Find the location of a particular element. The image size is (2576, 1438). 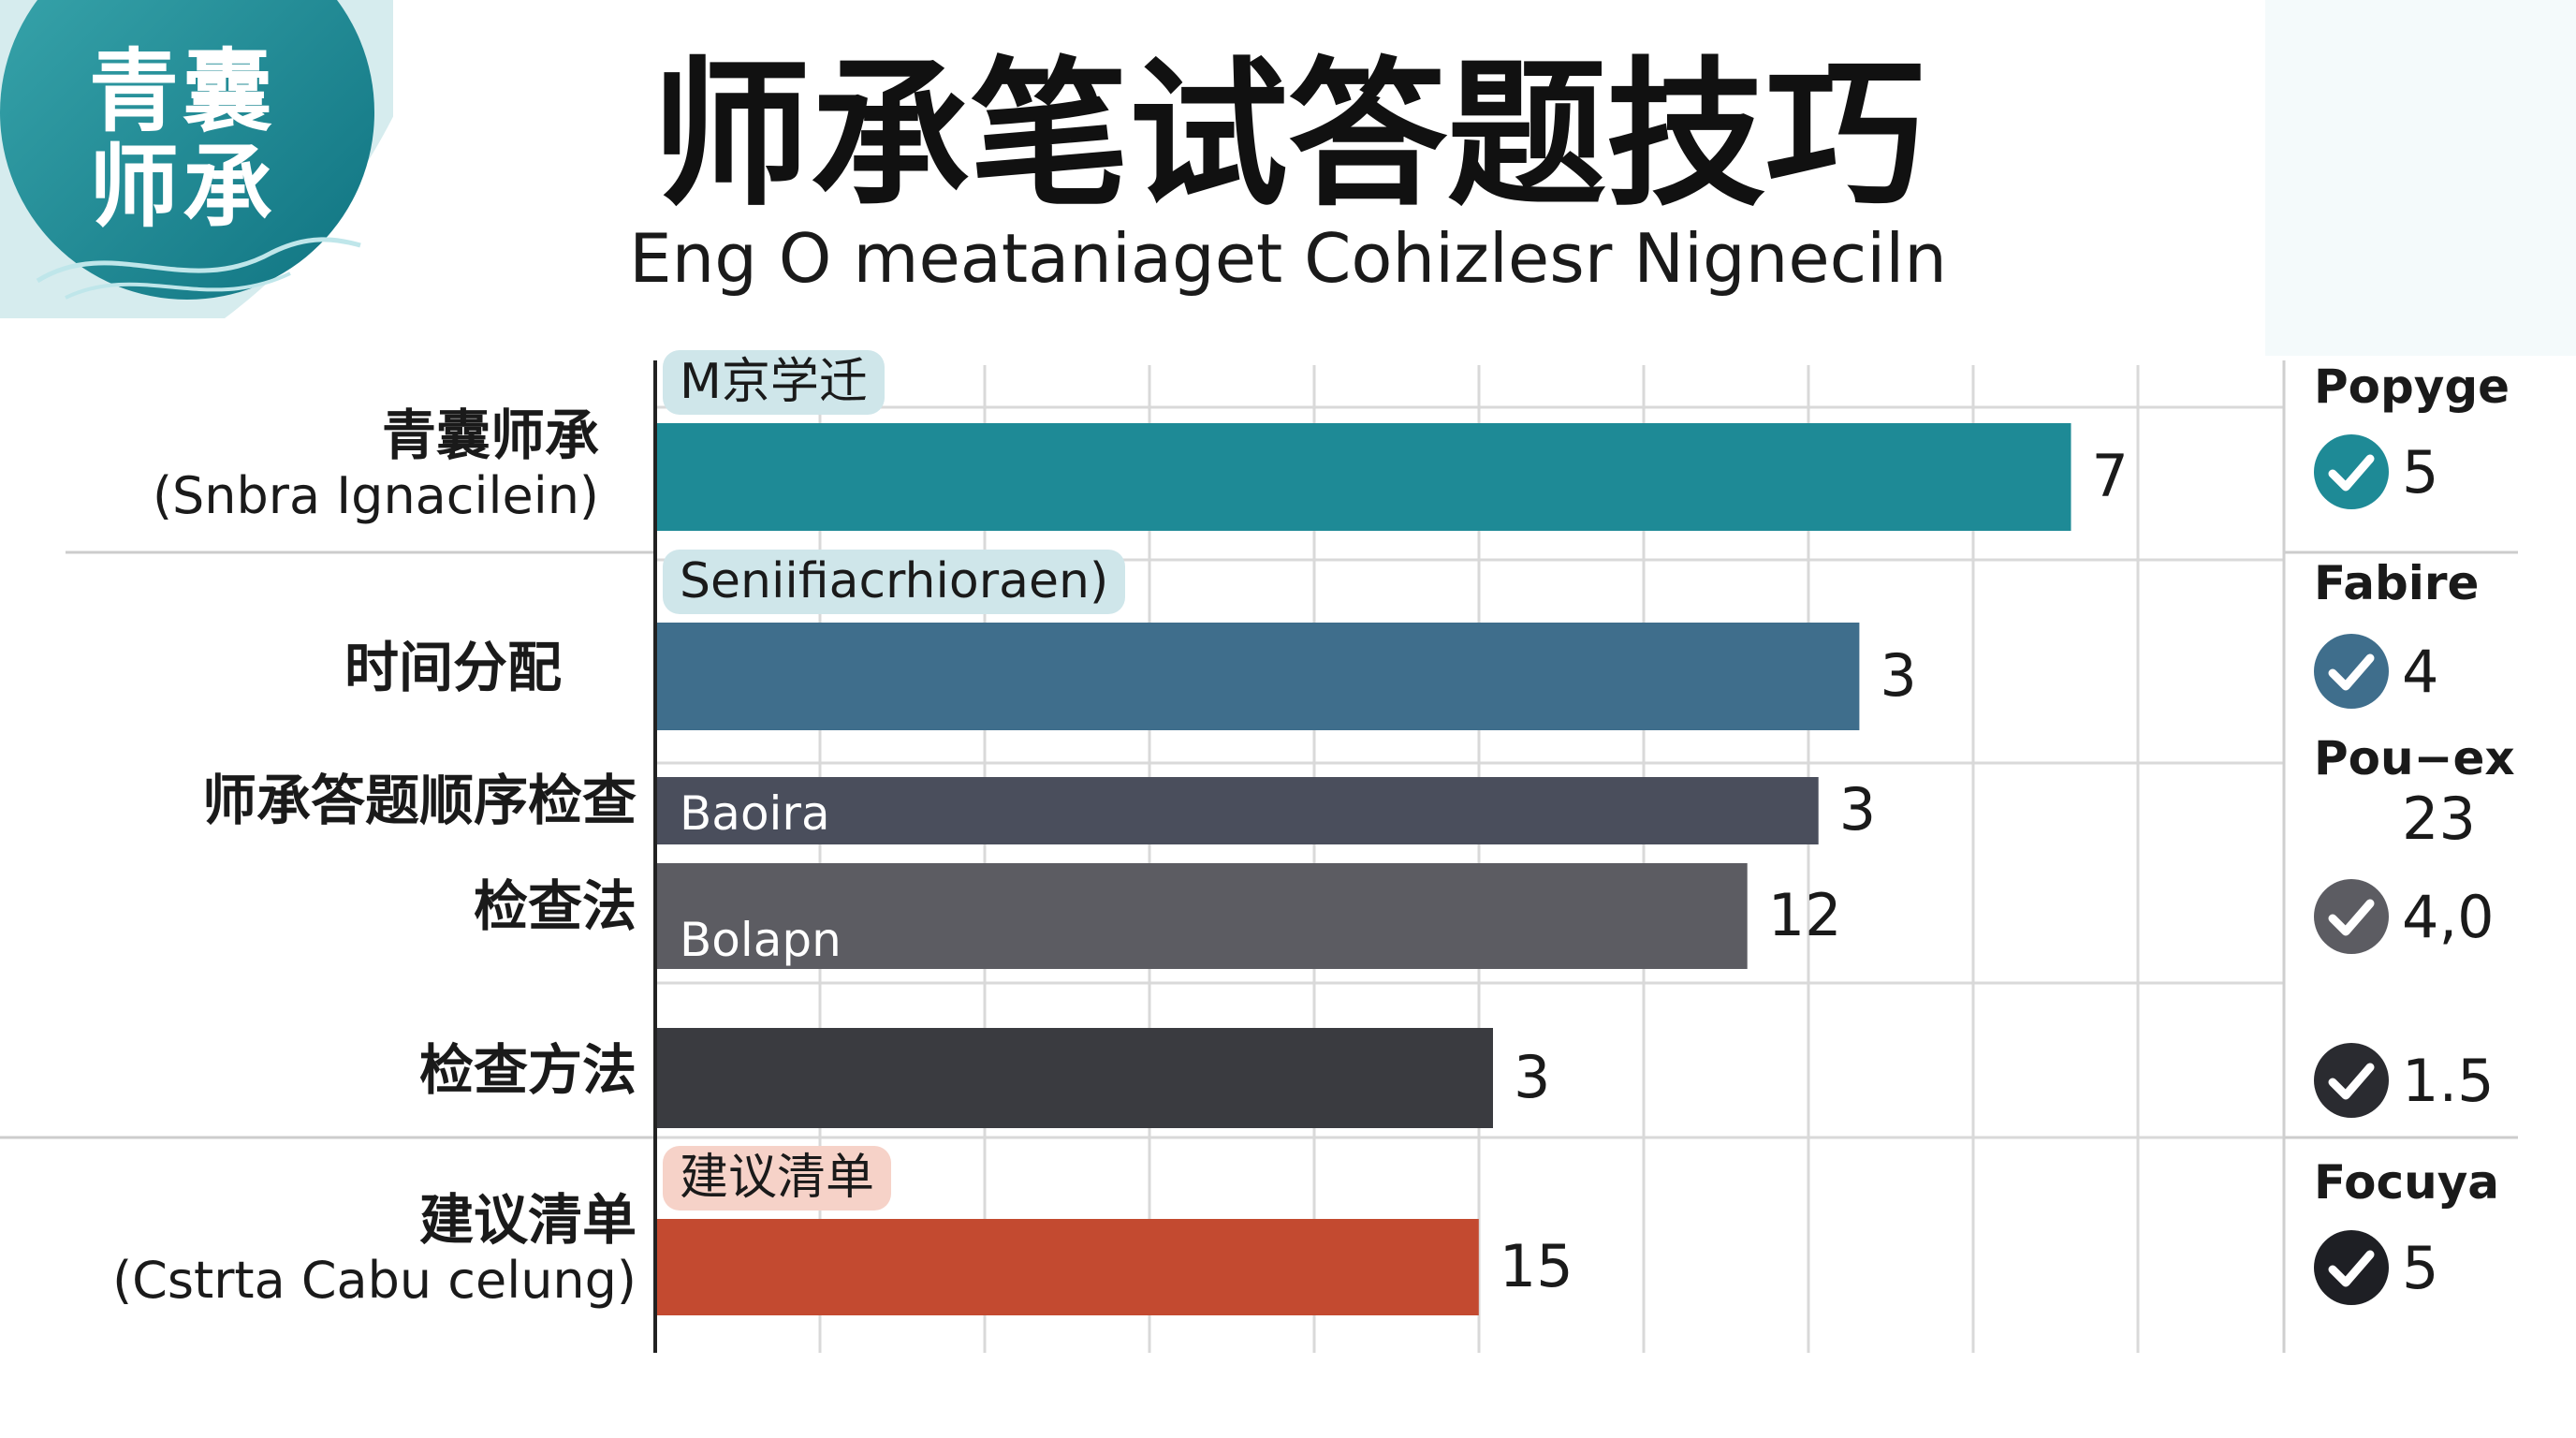

bar-value-label: 15 is located at coordinates (1536, 1265).